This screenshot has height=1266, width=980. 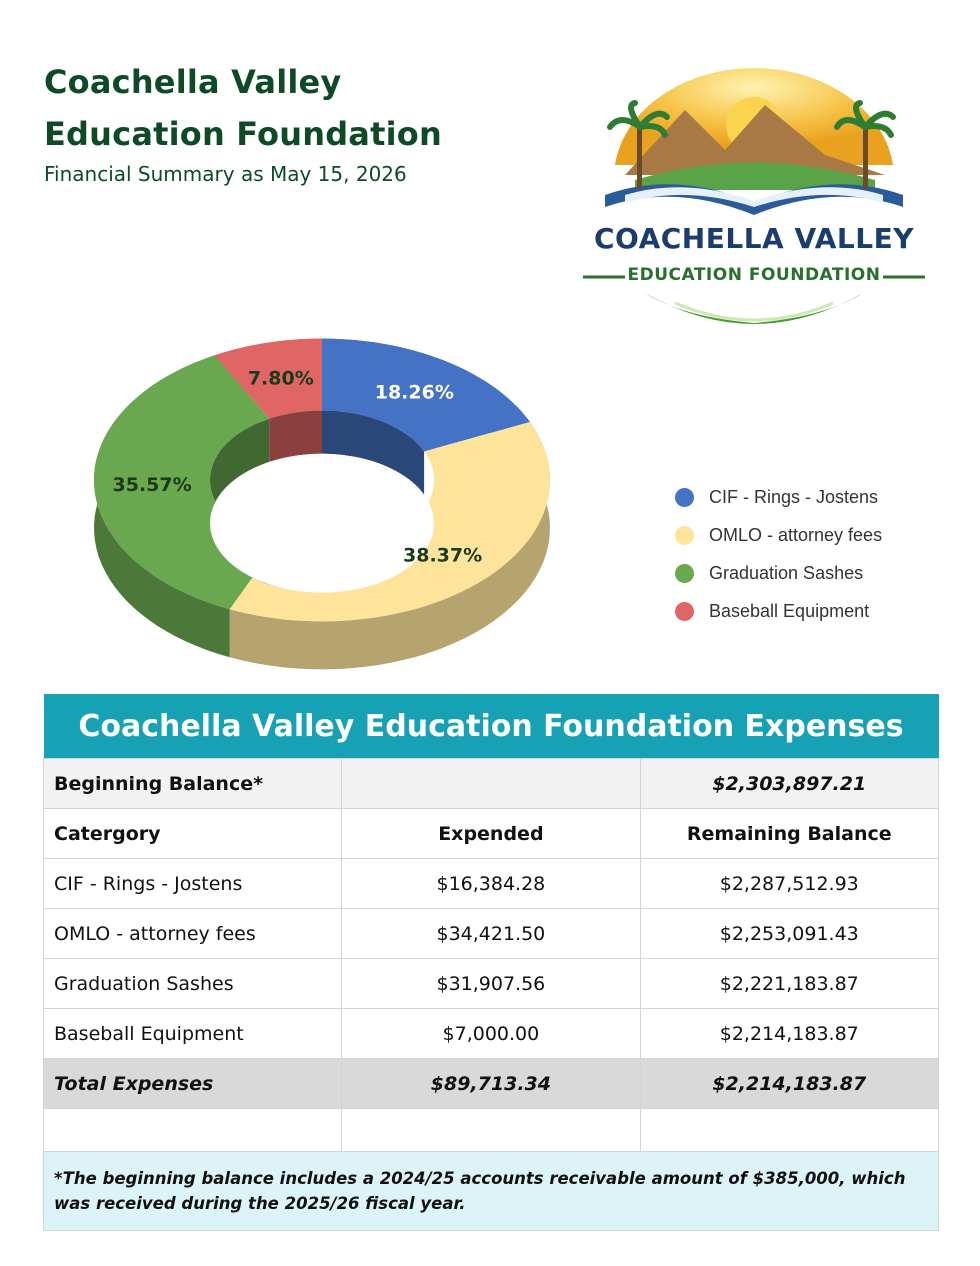 What do you see at coordinates (192, 983) in the screenshot?
I see `row-category: Graduation Sashes` at bounding box center [192, 983].